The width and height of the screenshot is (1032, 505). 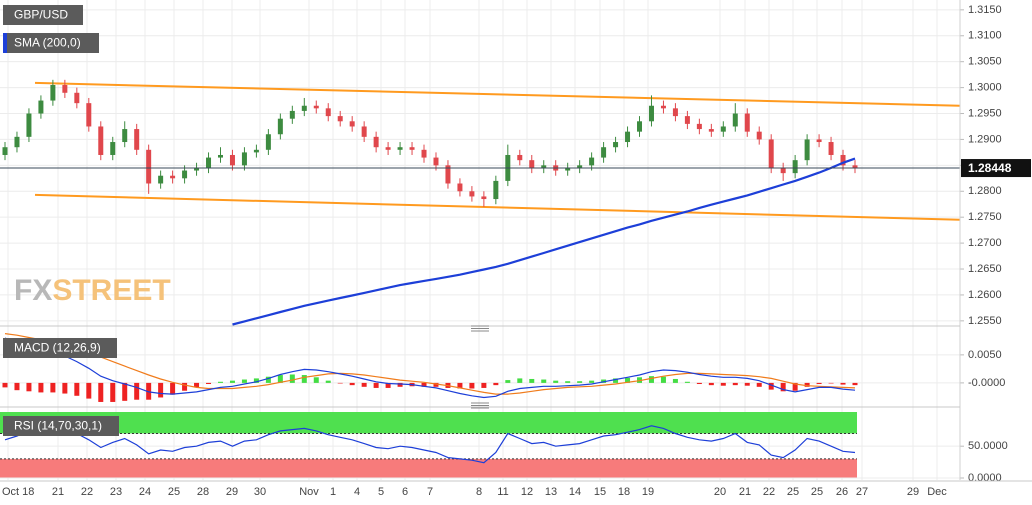 I want to click on x-tick-label: Dec, so click(x=937, y=492).